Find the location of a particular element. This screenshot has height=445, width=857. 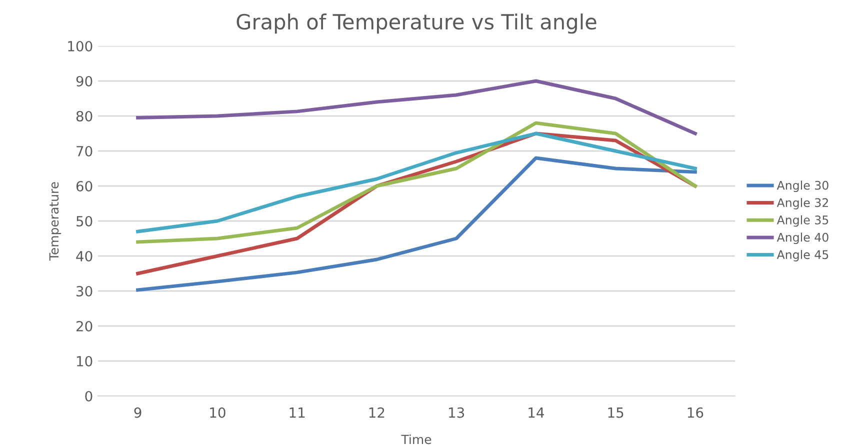

x-tick-label: 12 is located at coordinates (376, 412).